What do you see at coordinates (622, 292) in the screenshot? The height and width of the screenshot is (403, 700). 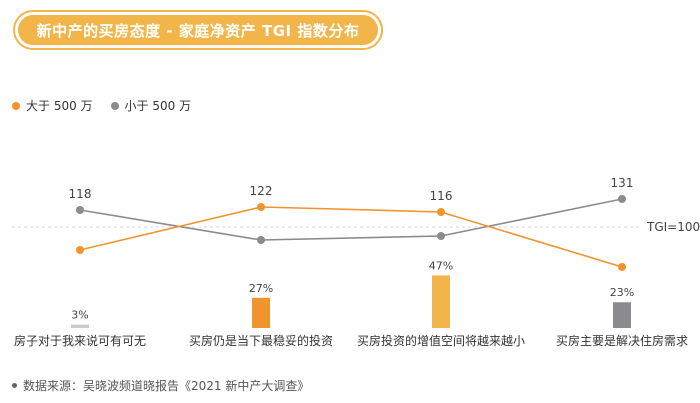 I see `bar-label-3: 23%` at bounding box center [622, 292].